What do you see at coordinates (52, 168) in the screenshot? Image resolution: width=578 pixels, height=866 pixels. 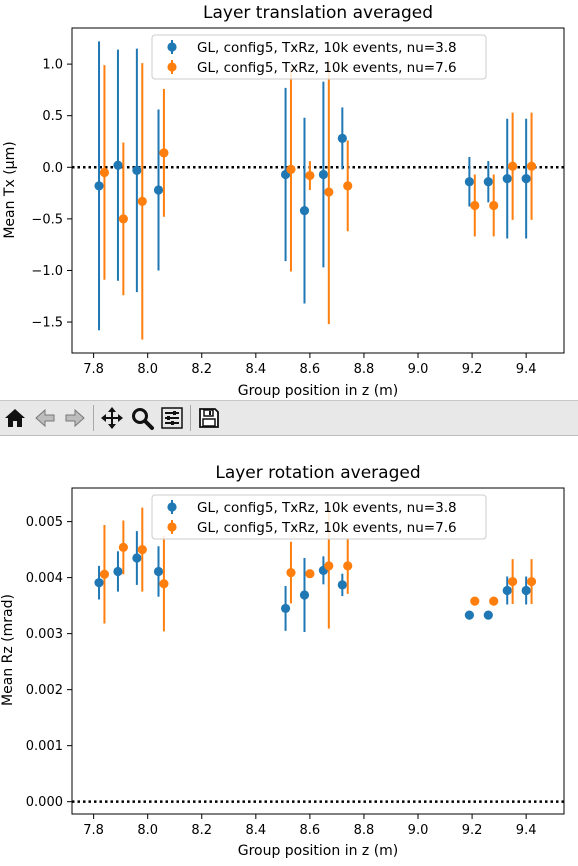 I see `y-tick-label: 0.0` at bounding box center [52, 168].